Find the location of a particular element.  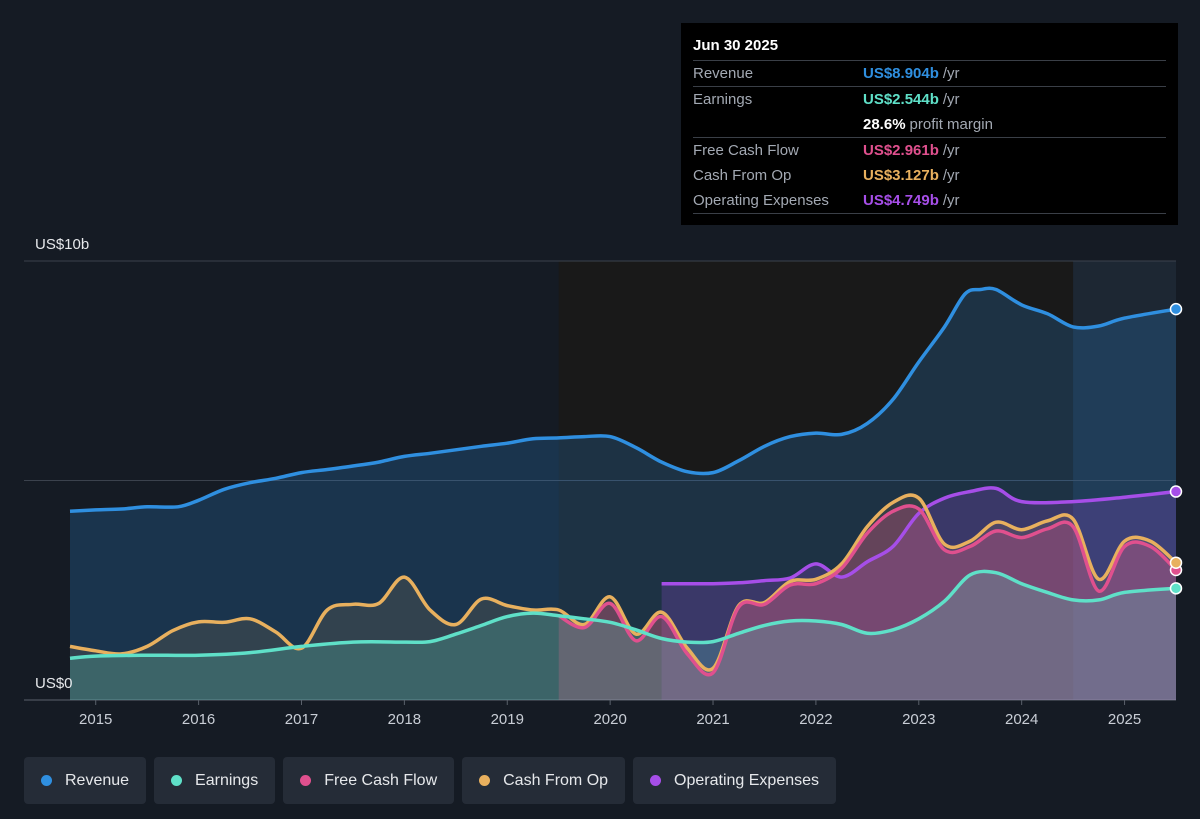

area-earnings is located at coordinates (623, 635).